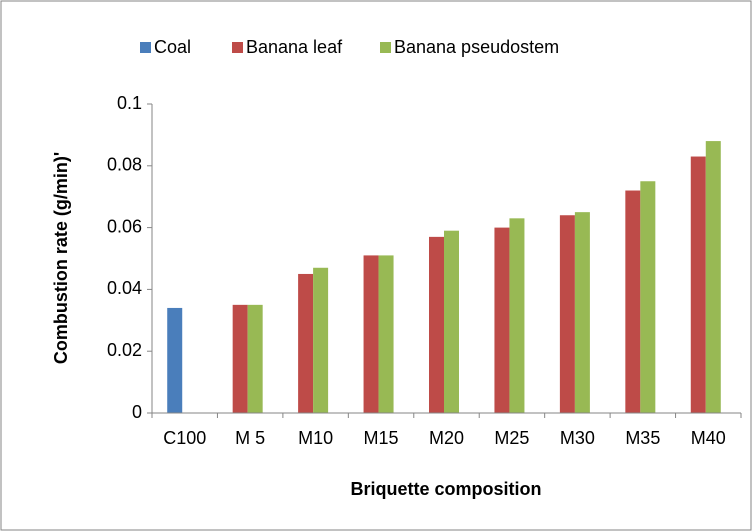  Describe the element at coordinates (124, 165) in the screenshot. I see `y-tick-label: 0.08` at that location.